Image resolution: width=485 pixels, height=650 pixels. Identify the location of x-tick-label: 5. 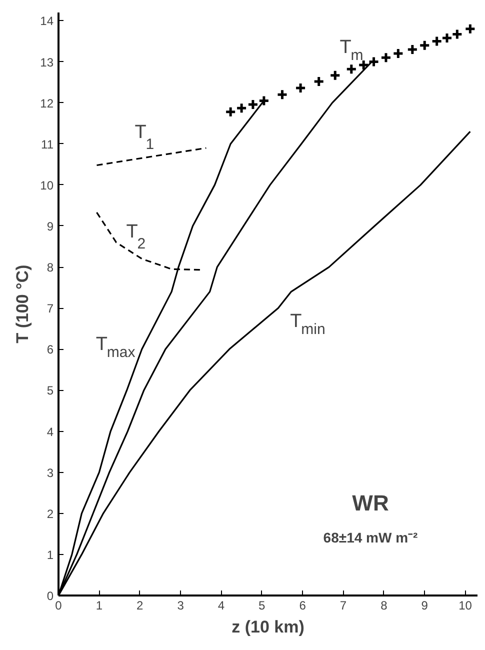
(262, 605).